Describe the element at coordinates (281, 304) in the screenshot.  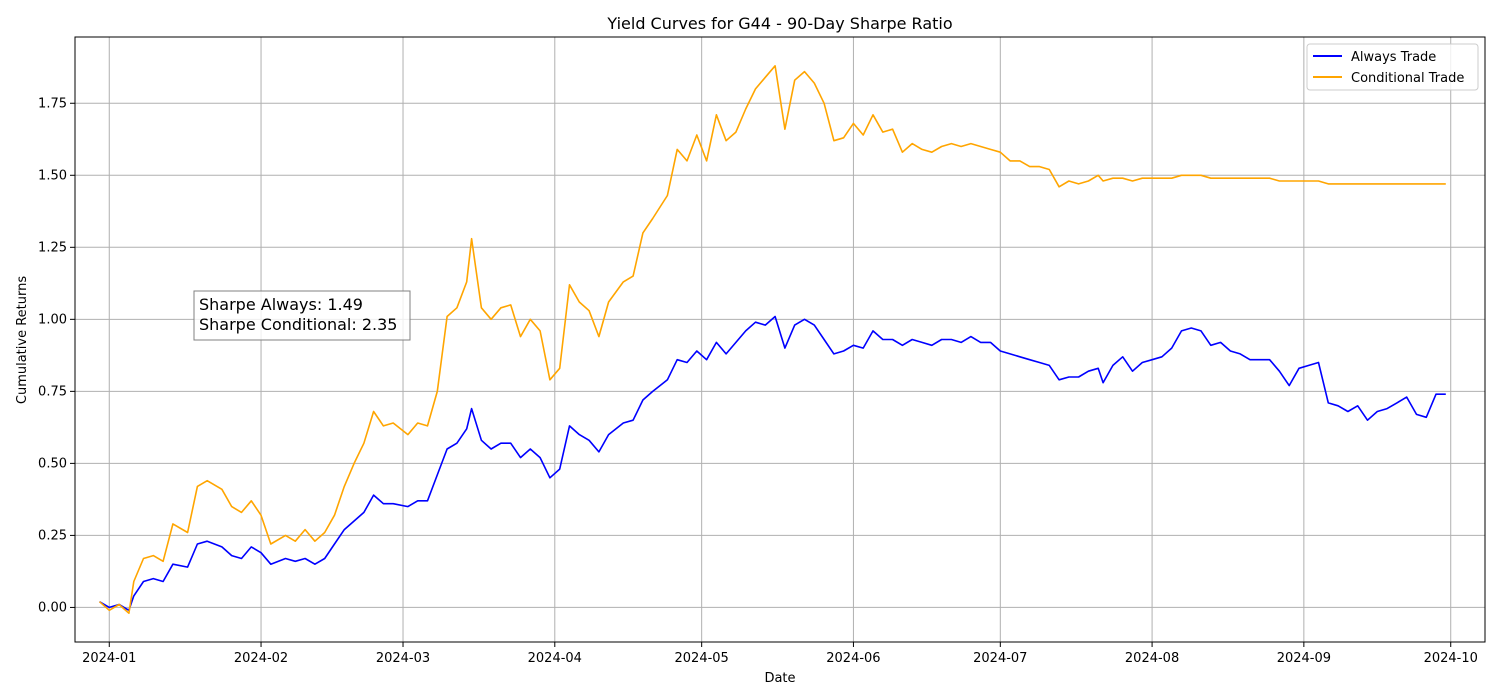
I see `annotation-line-1: Sharpe Always: 1.49` at that location.